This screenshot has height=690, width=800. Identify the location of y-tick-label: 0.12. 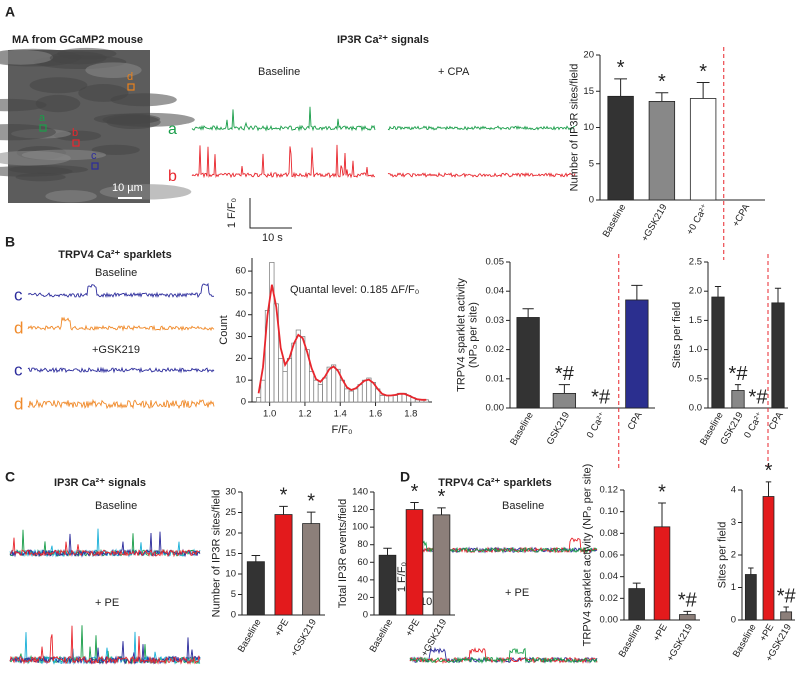
(609, 490).